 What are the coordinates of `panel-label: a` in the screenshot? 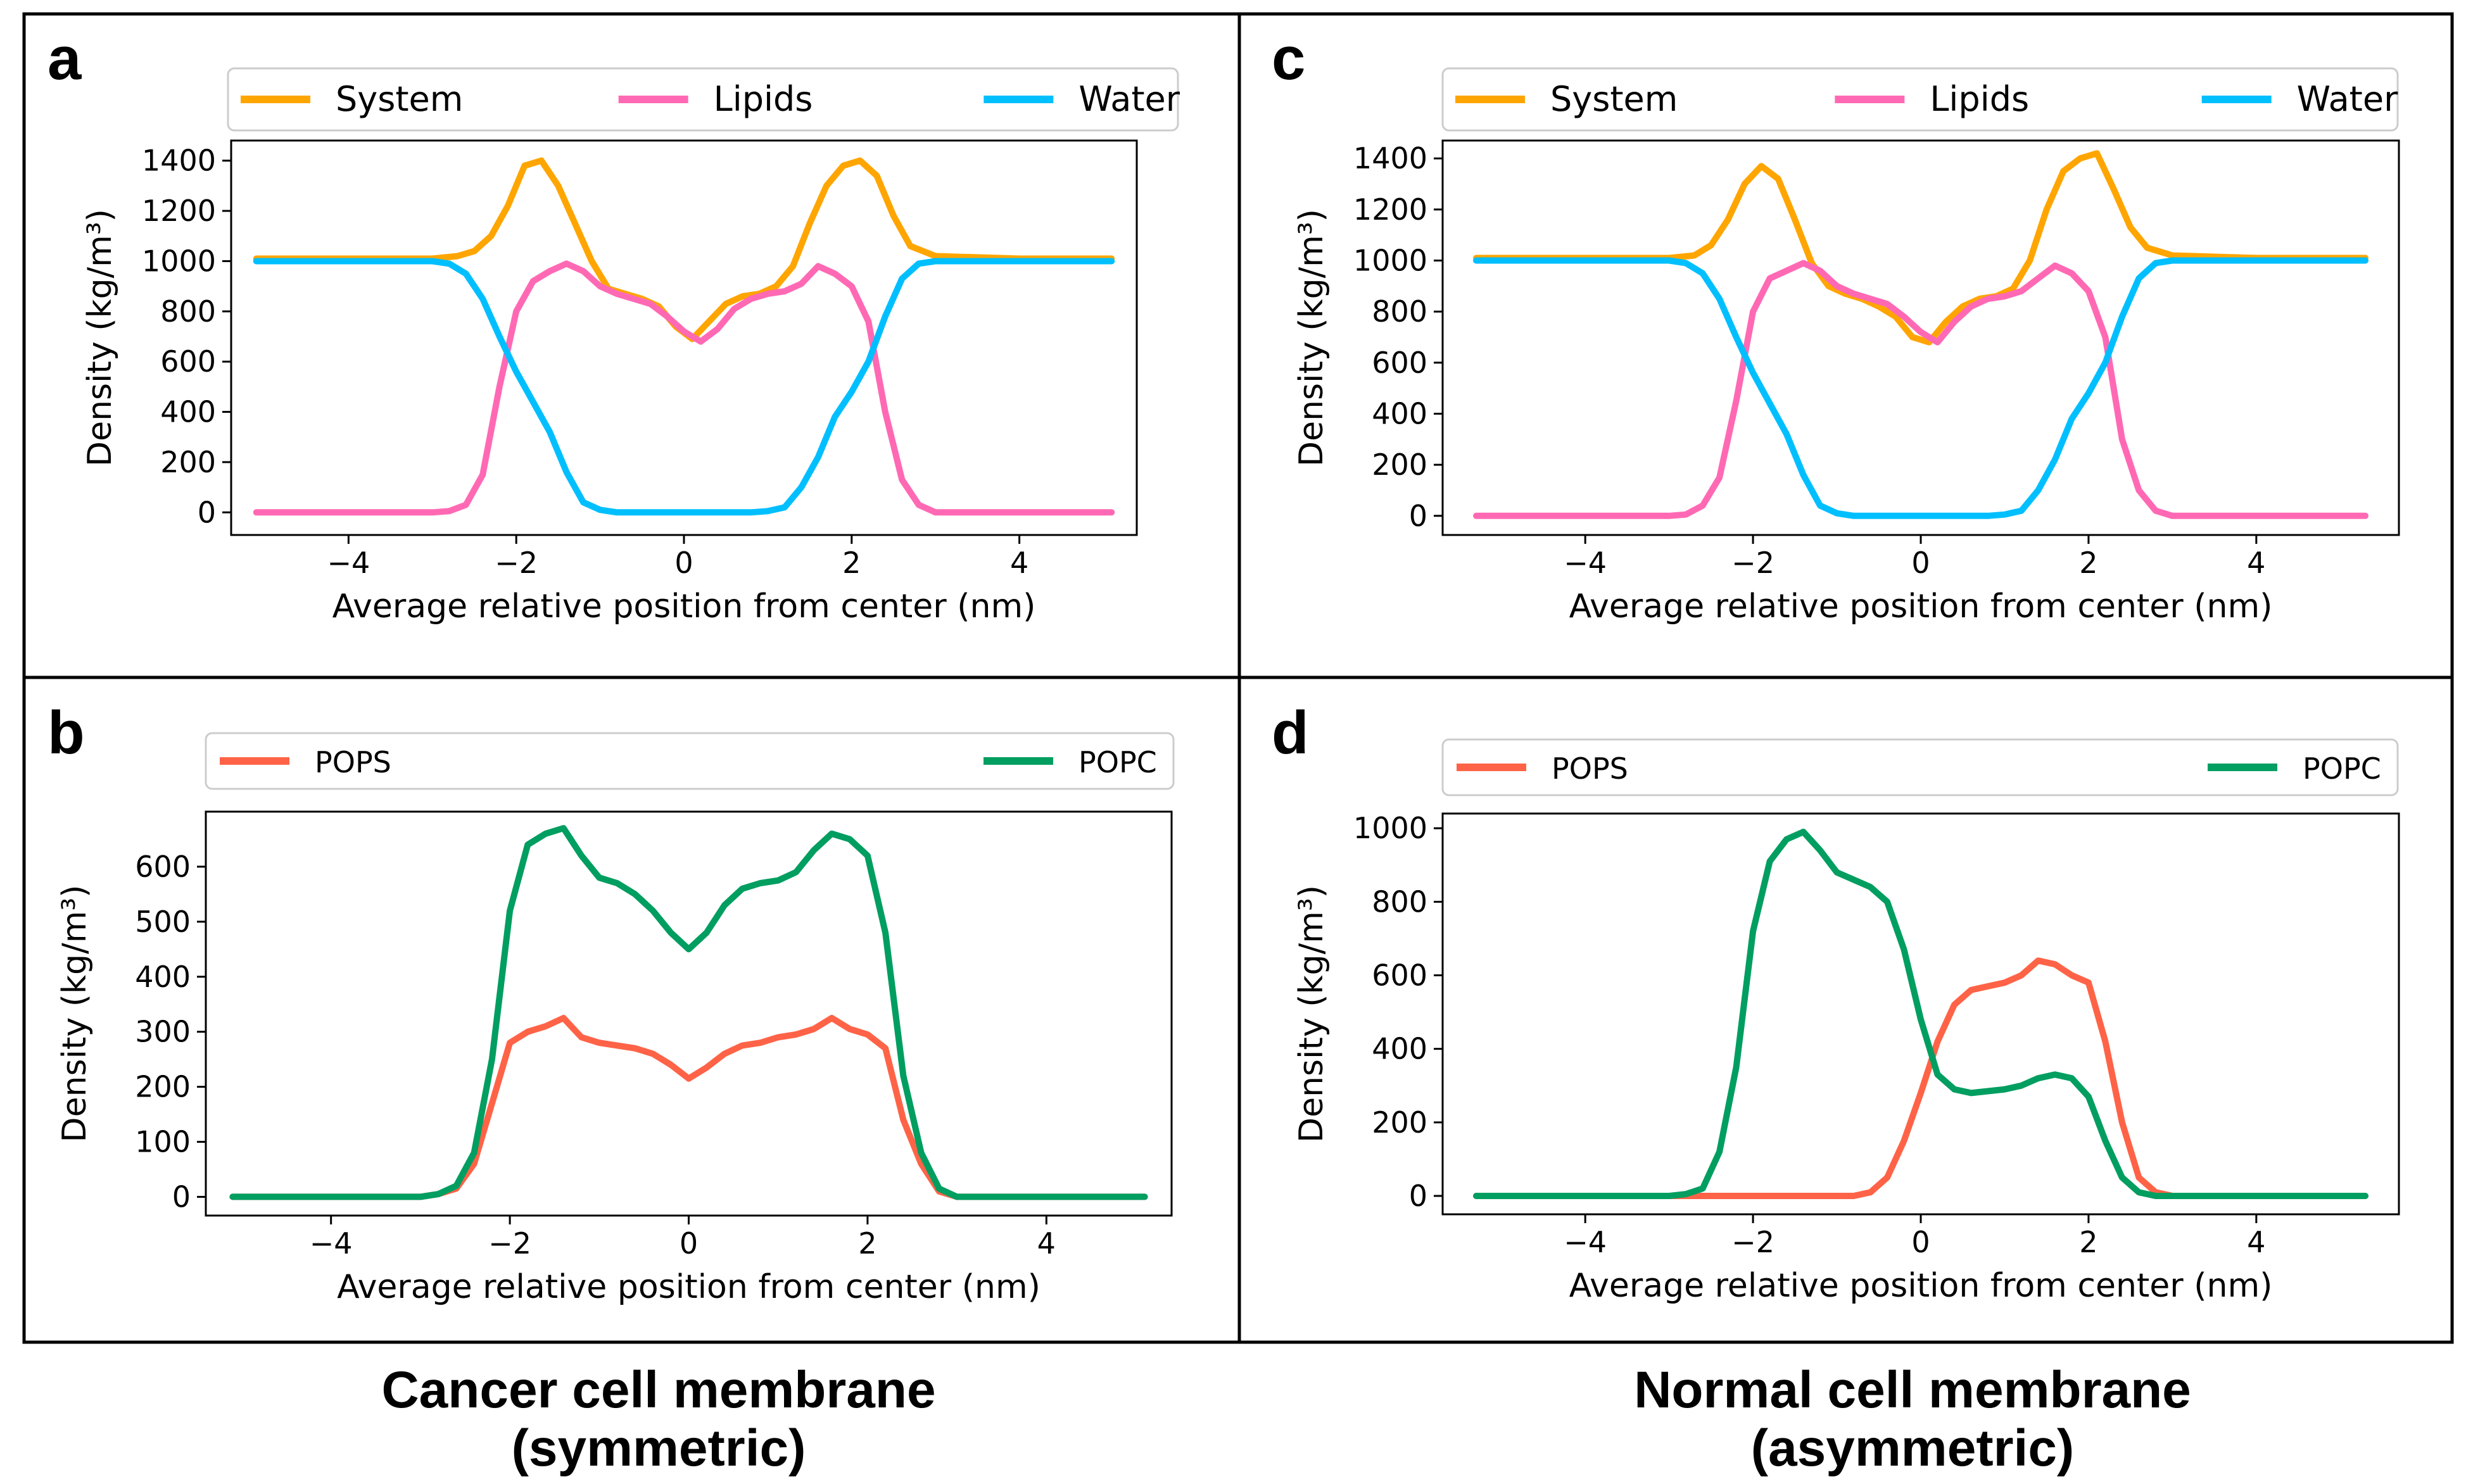 It's located at (64, 58).